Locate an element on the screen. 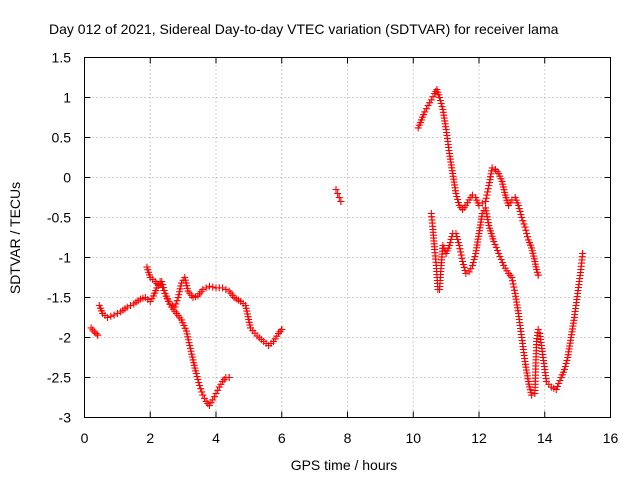 The width and height of the screenshot is (640, 480). y-tick-label: -1.5 is located at coordinates (59, 298).